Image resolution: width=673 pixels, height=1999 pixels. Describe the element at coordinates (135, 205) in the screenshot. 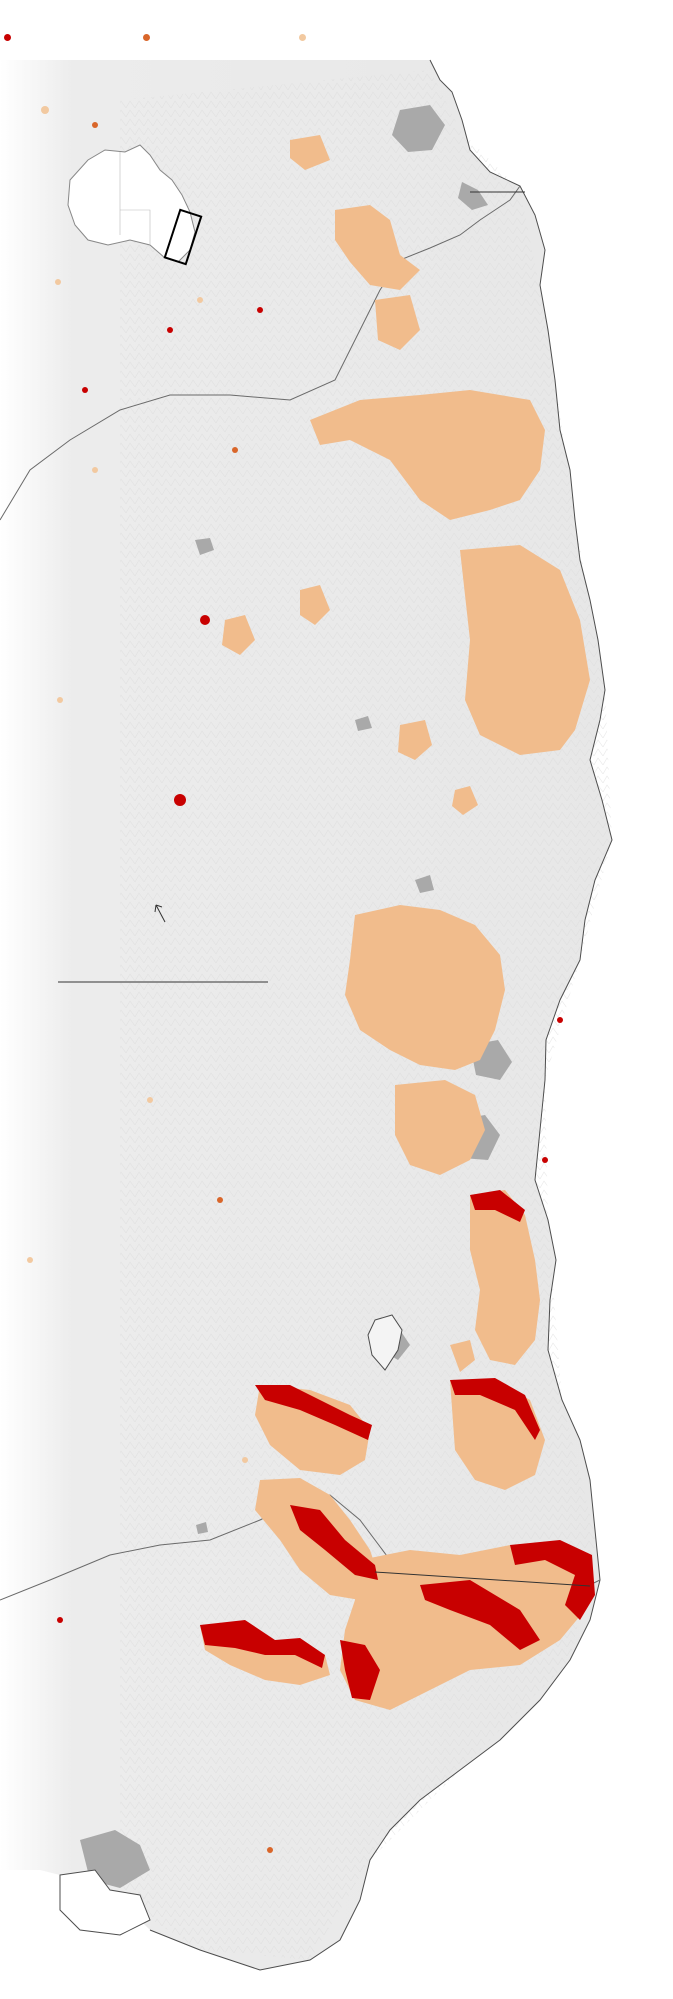

I see `inset-australia` at that location.